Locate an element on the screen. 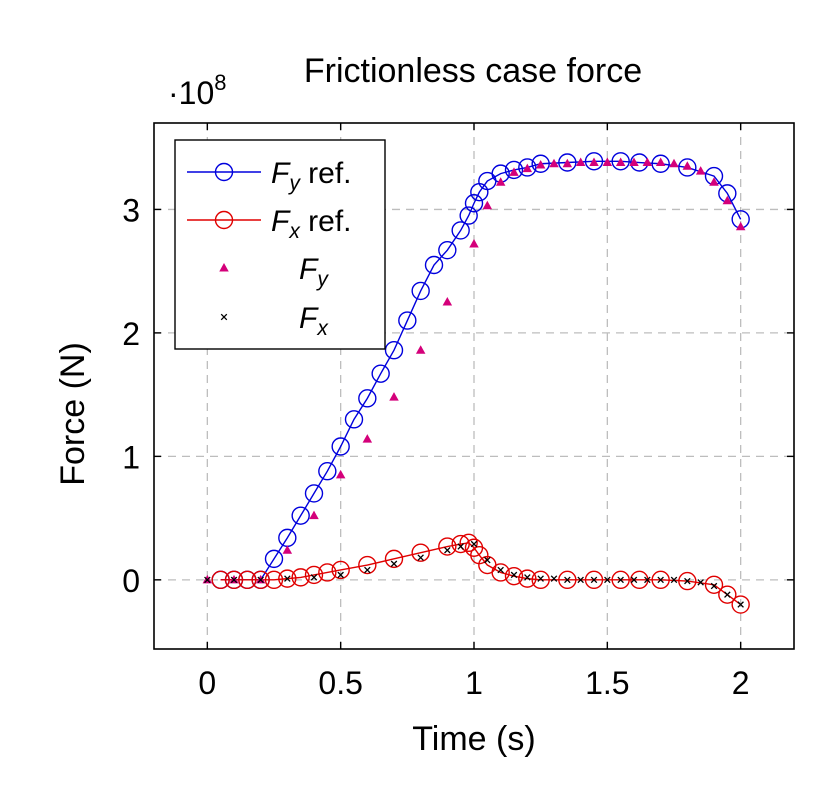 The width and height of the screenshot is (837, 810). series-f-x is located at coordinates (474, 574).